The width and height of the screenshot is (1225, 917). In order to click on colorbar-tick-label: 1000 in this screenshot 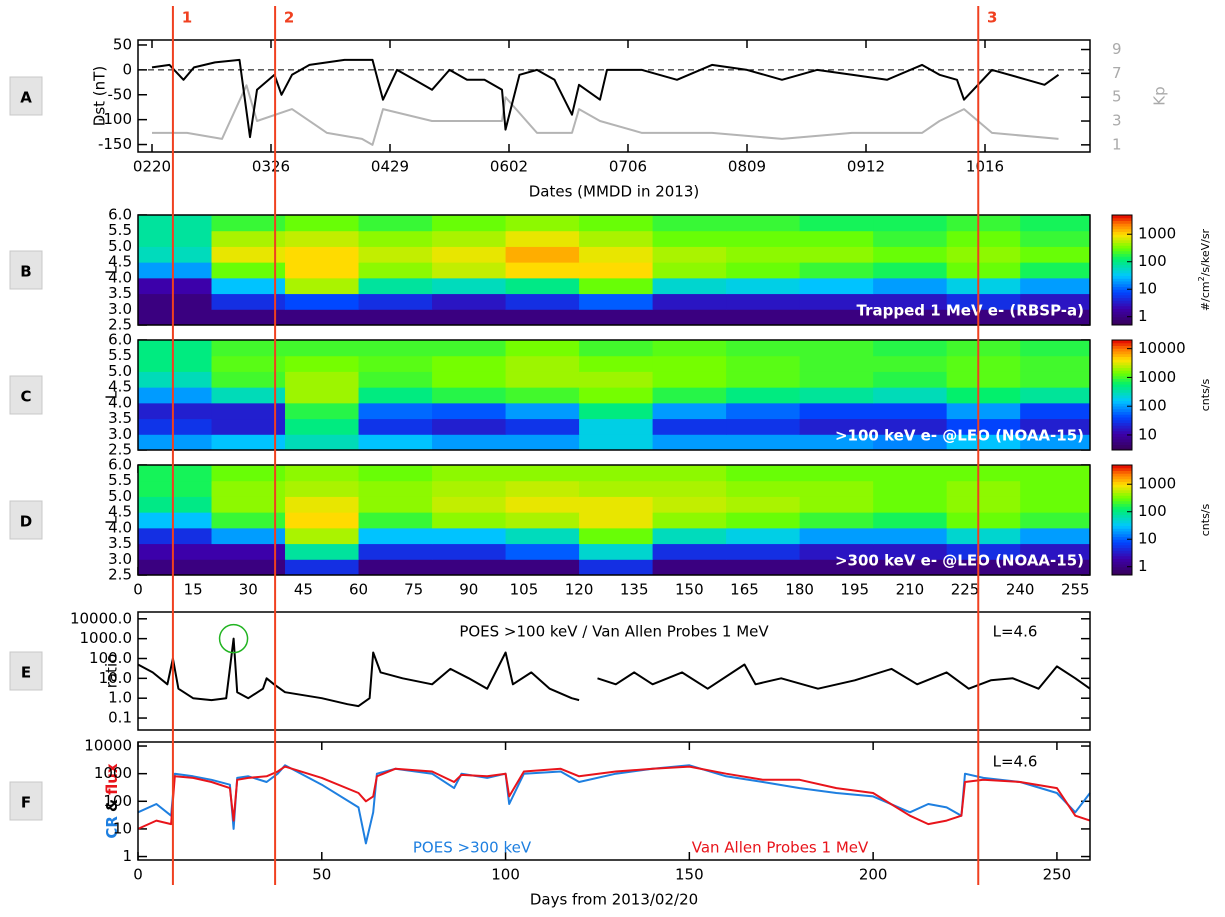, I will do `click(1157, 377)`.